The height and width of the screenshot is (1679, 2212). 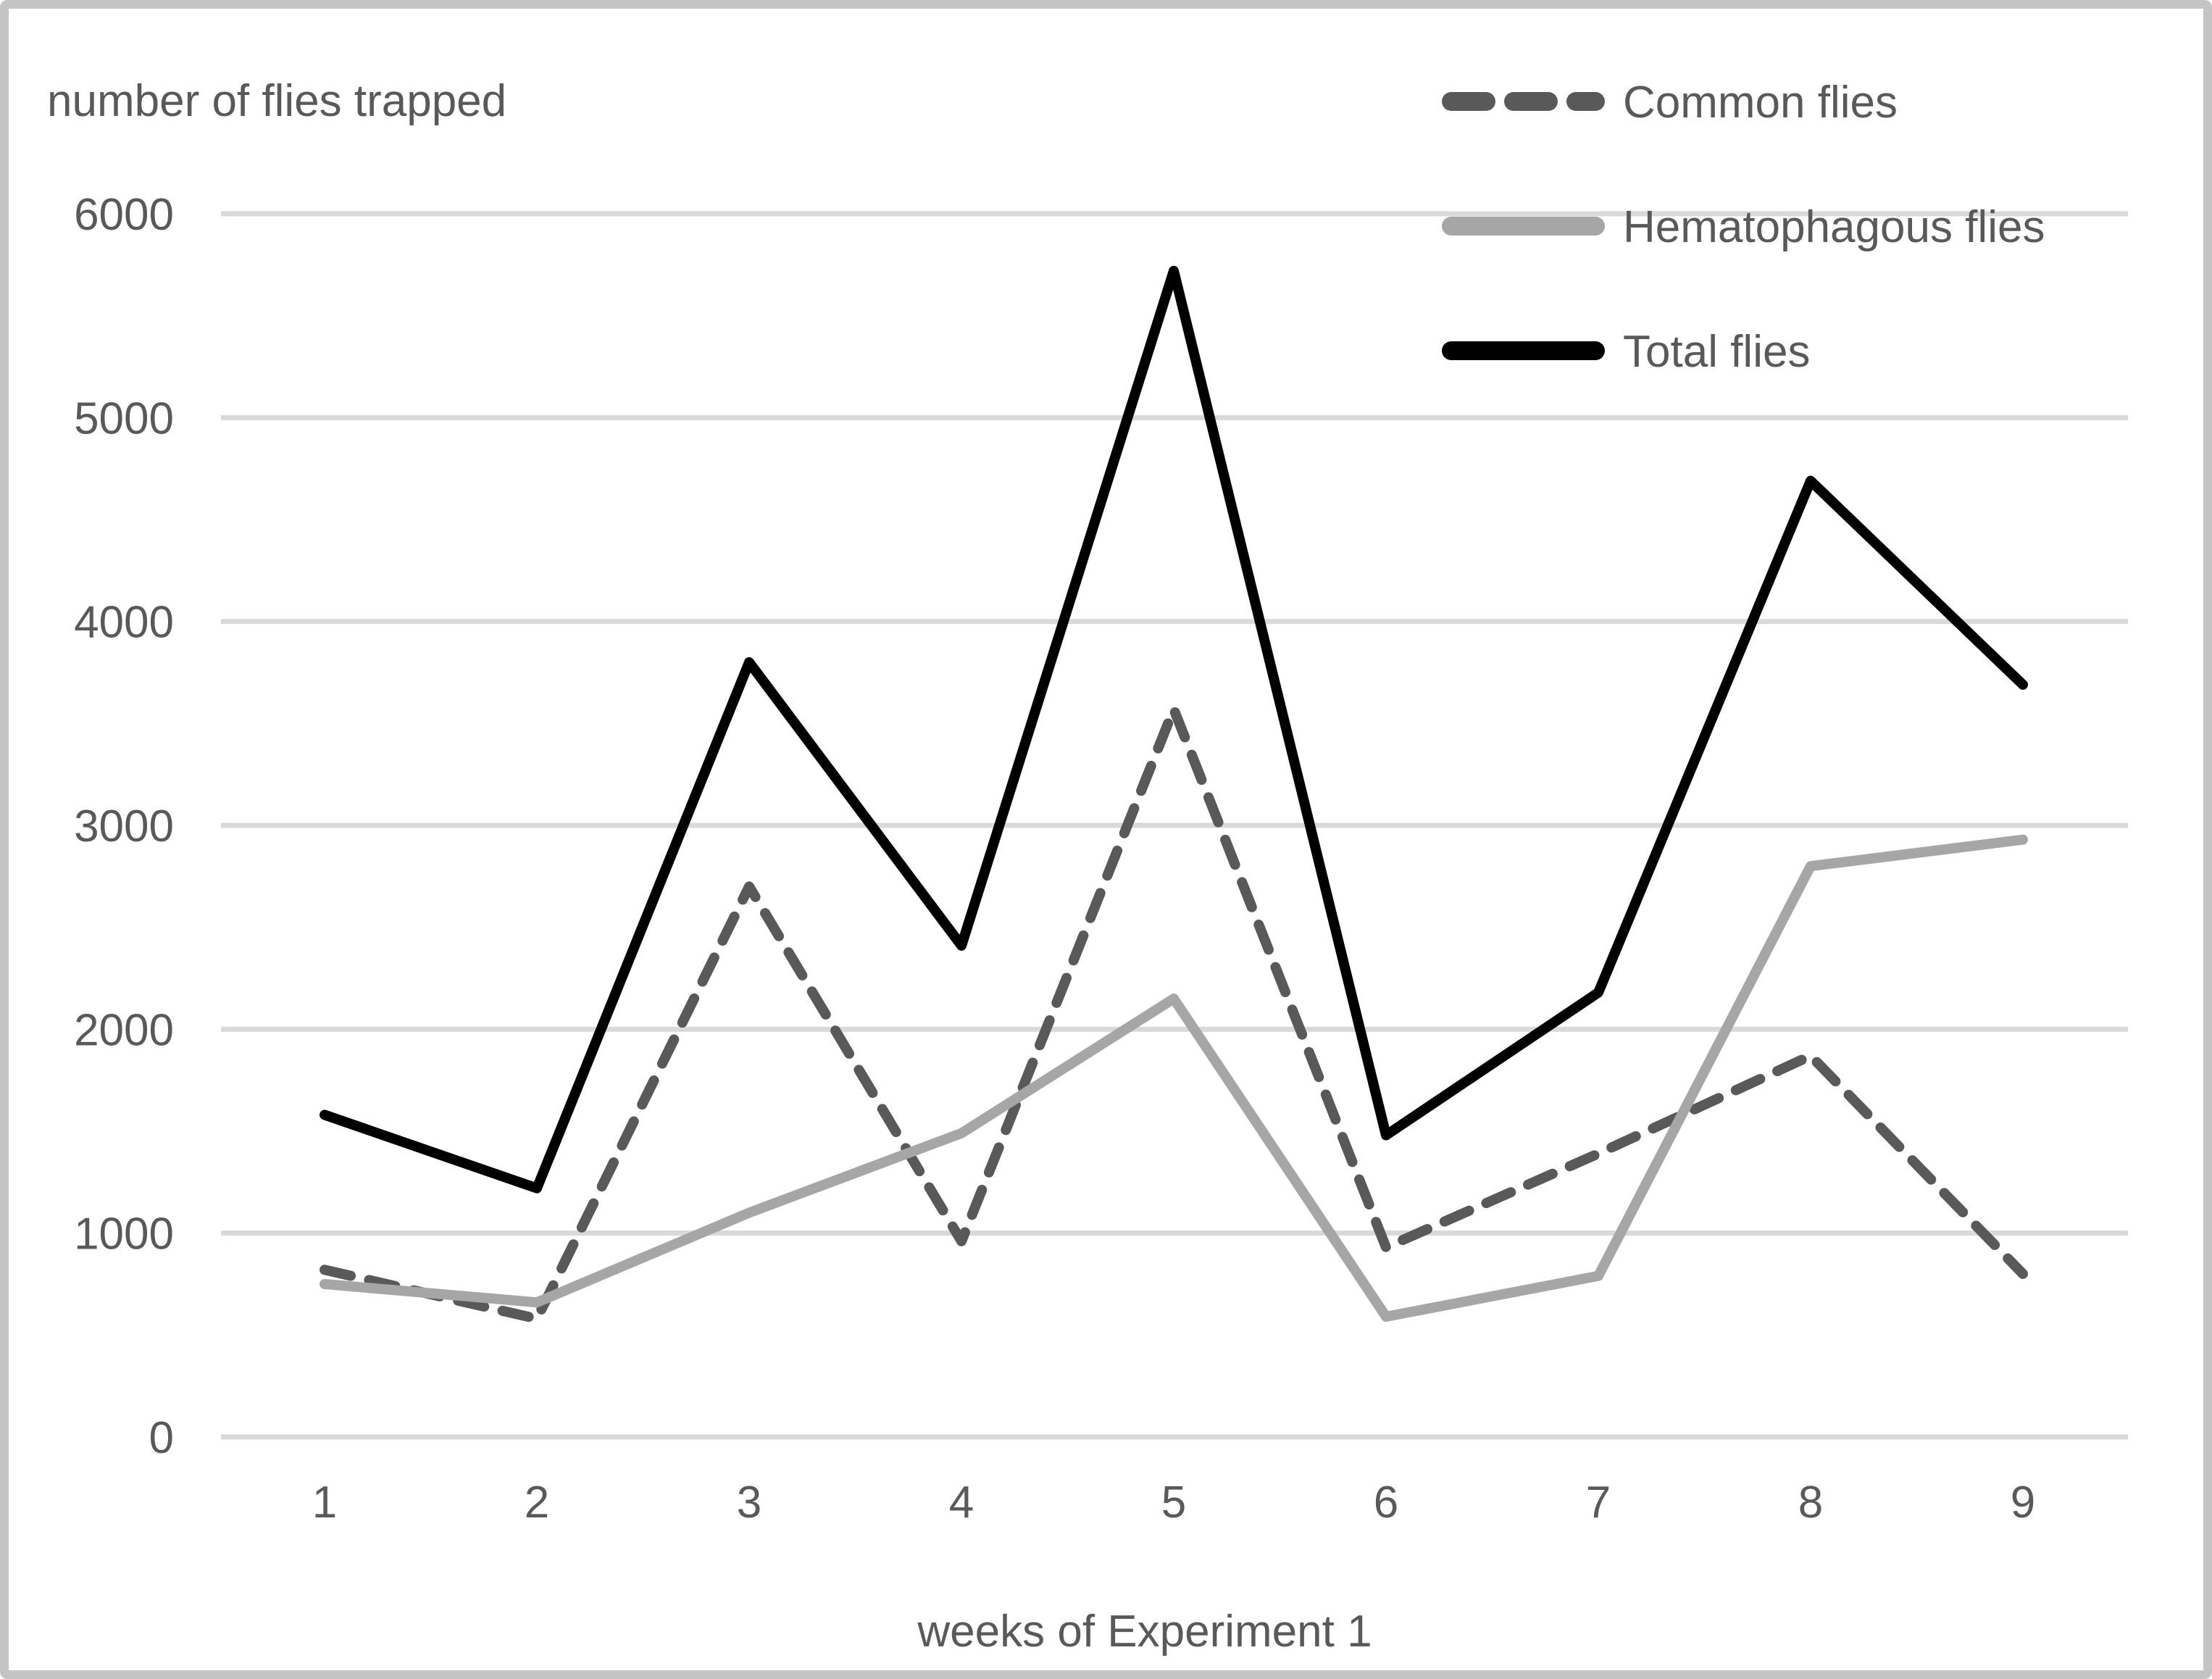 What do you see at coordinates (1834, 227) in the screenshot?
I see `legend-label: Hematophagous flies` at bounding box center [1834, 227].